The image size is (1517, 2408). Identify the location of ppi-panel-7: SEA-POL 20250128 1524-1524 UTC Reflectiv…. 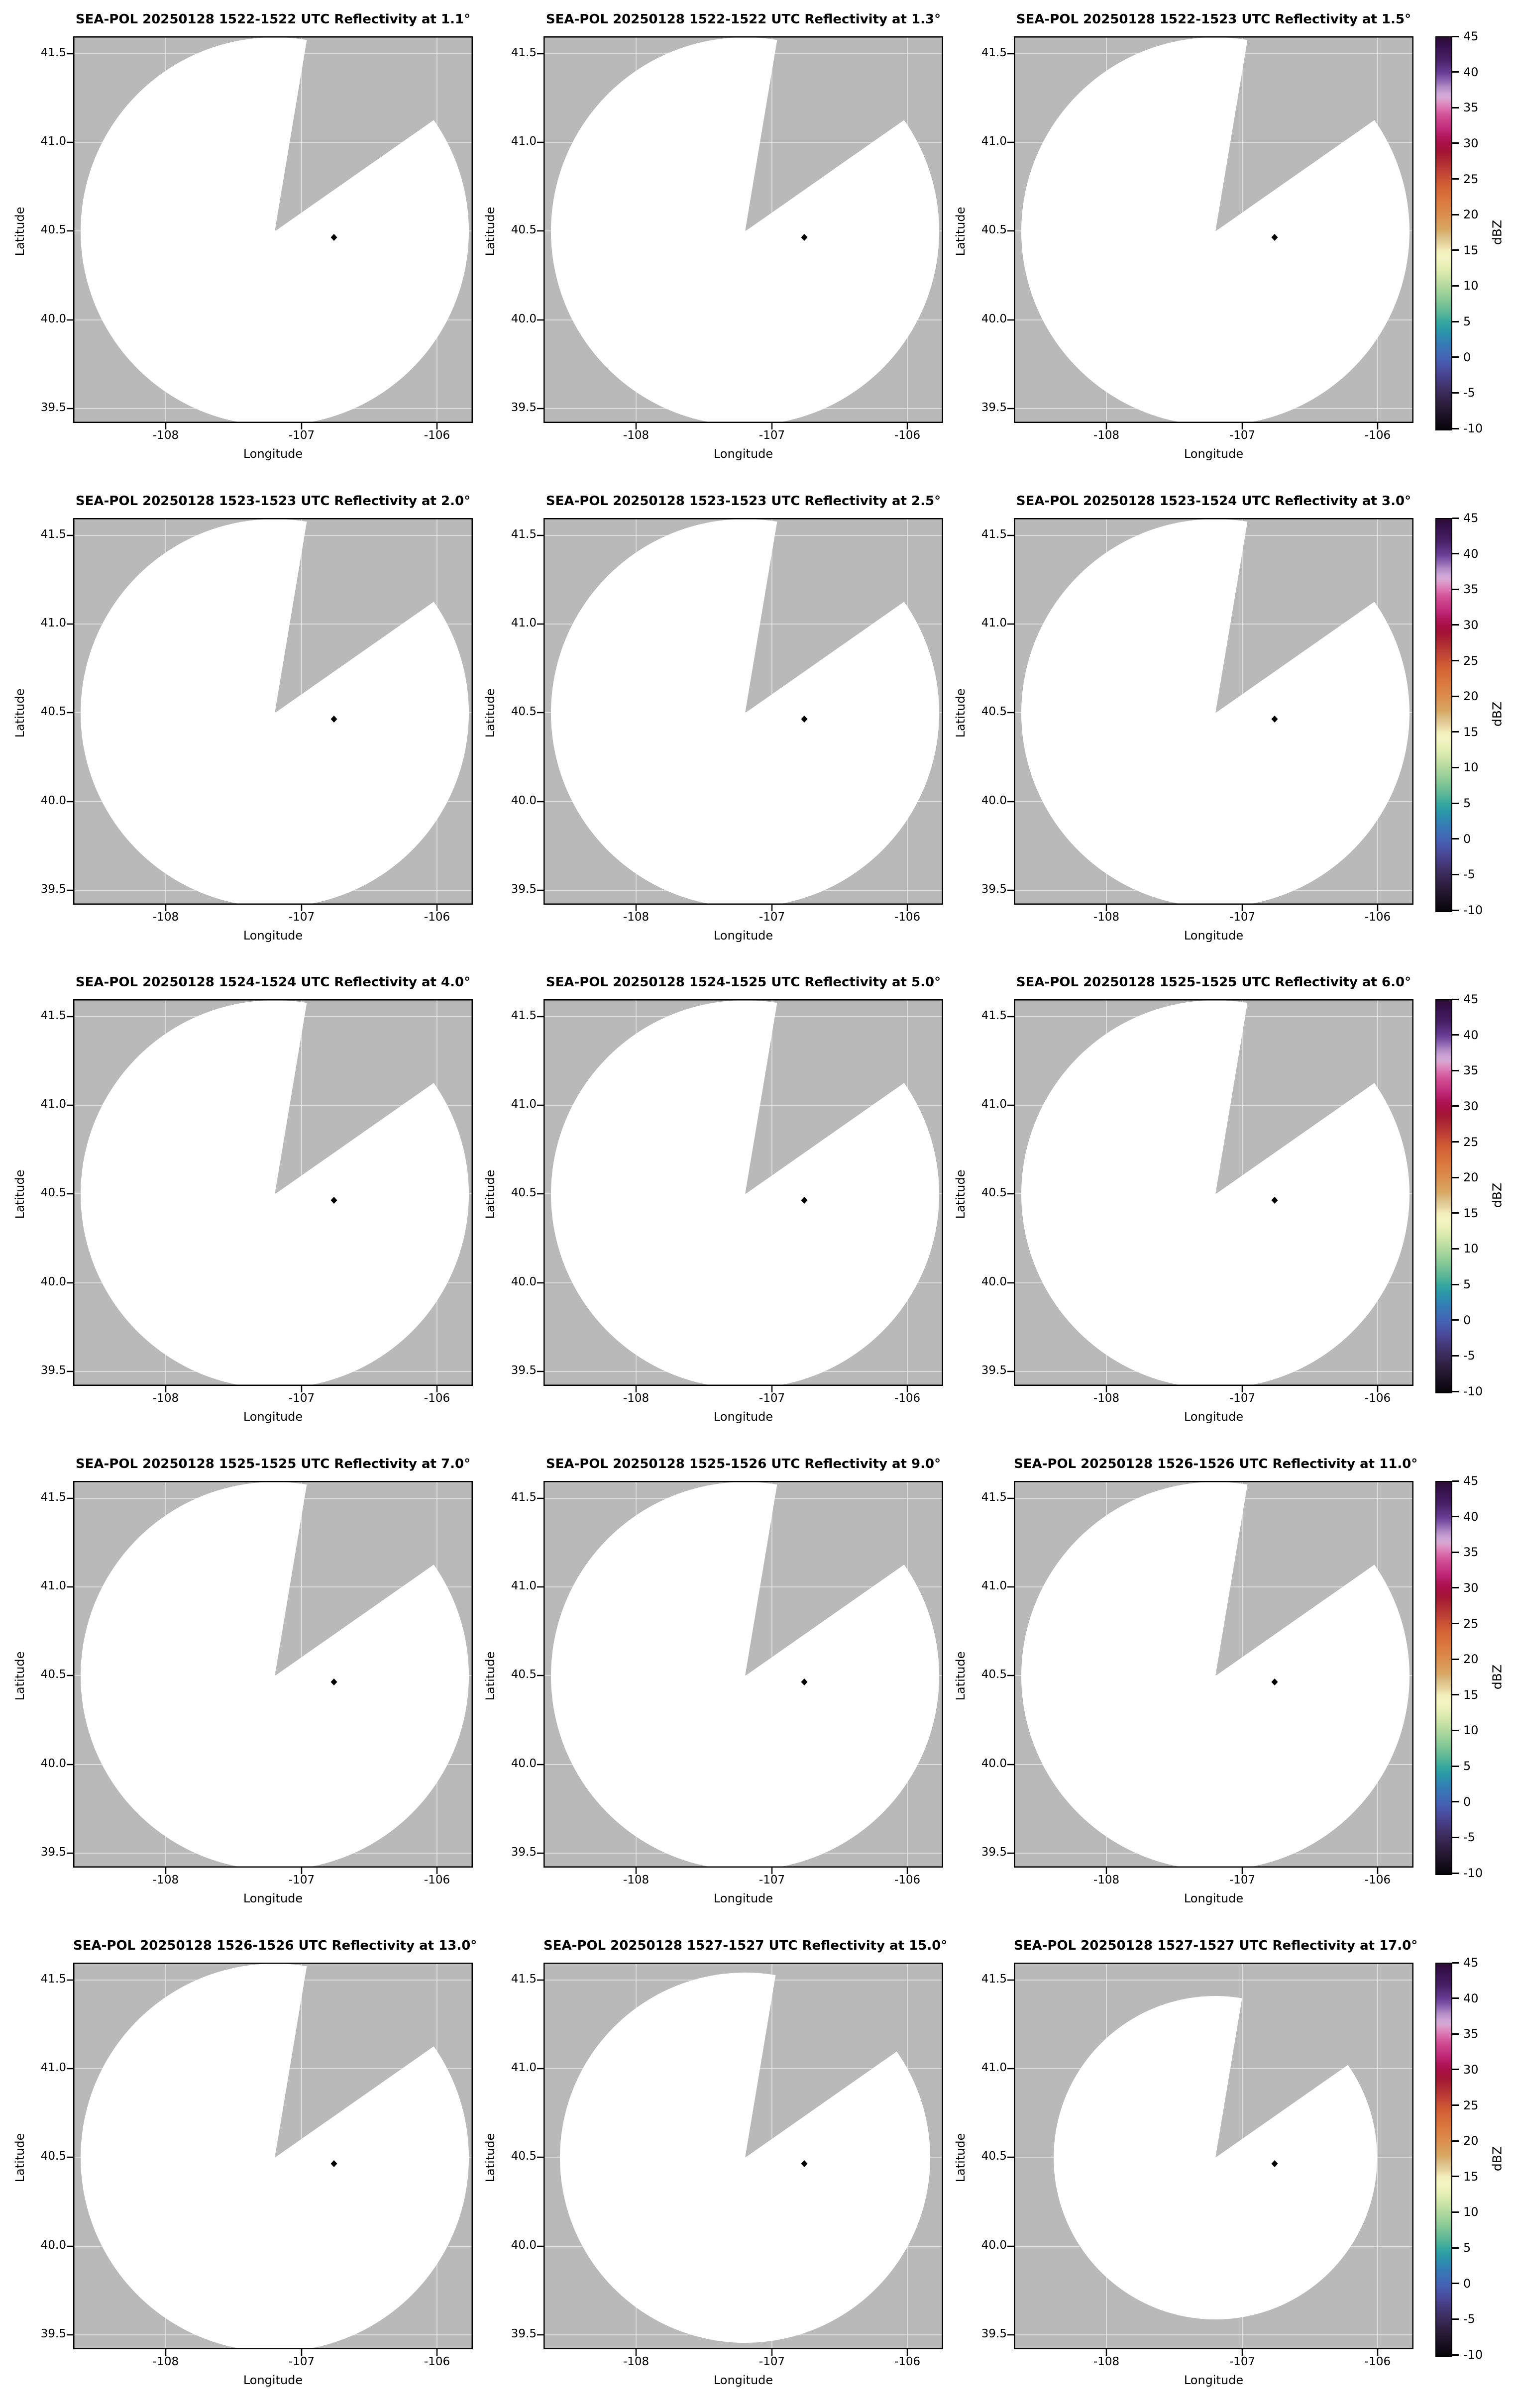
(236, 1204).